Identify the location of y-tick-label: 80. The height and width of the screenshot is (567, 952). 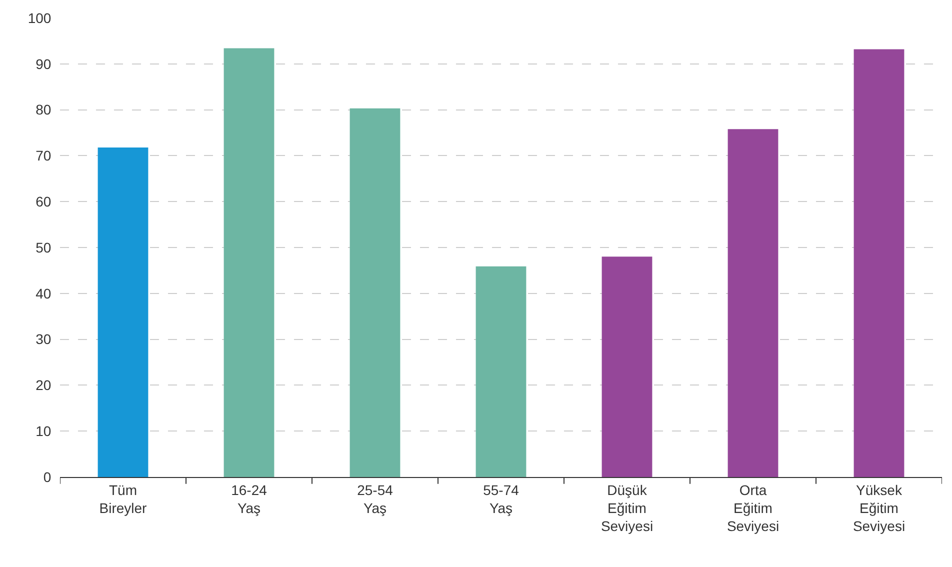
(44, 110).